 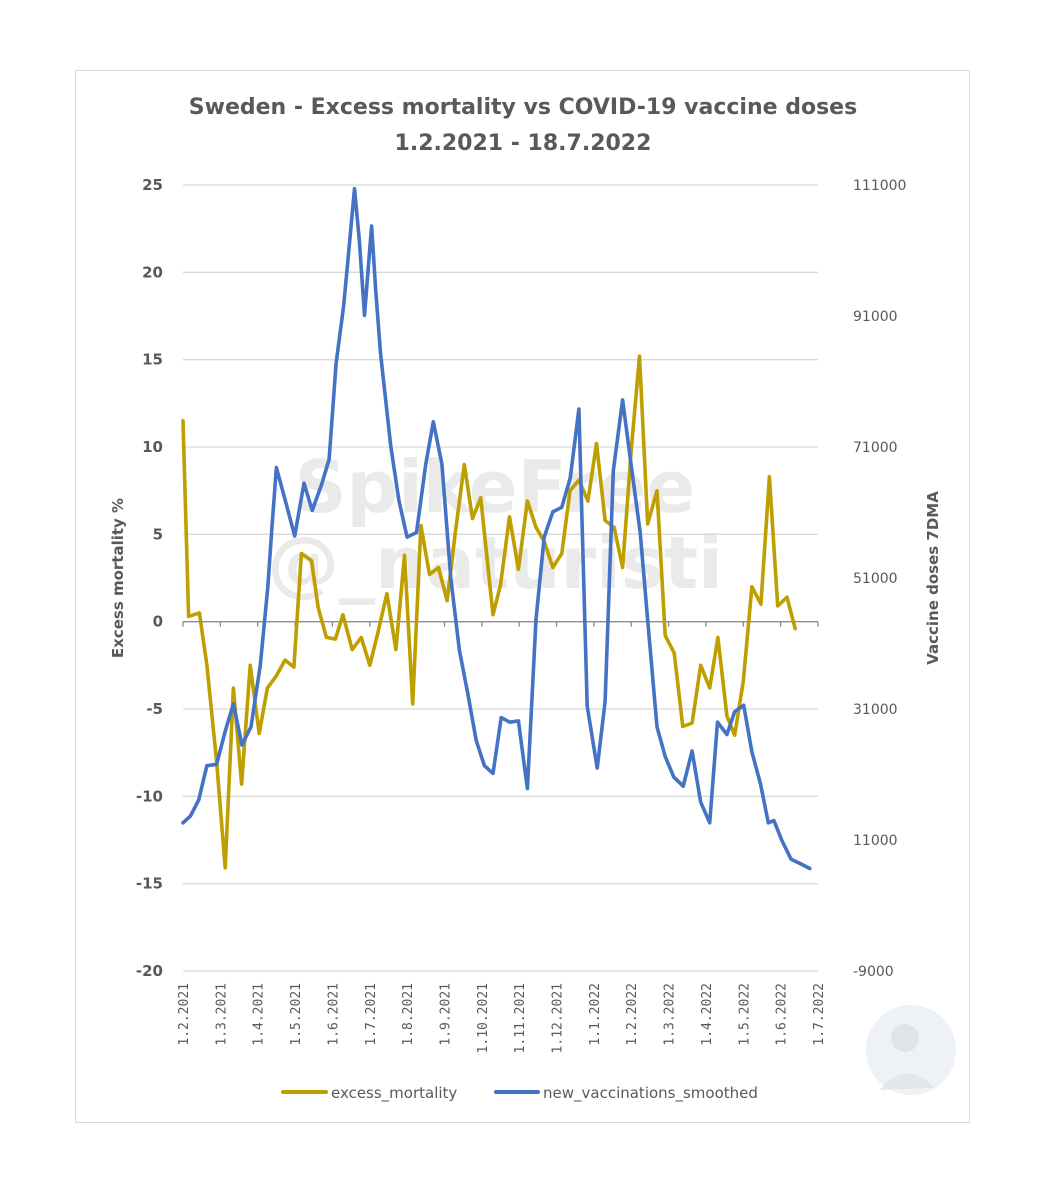 What do you see at coordinates (296, 1014) in the screenshot?
I see `x-tick-label: 1.5.2021` at bounding box center [296, 1014].